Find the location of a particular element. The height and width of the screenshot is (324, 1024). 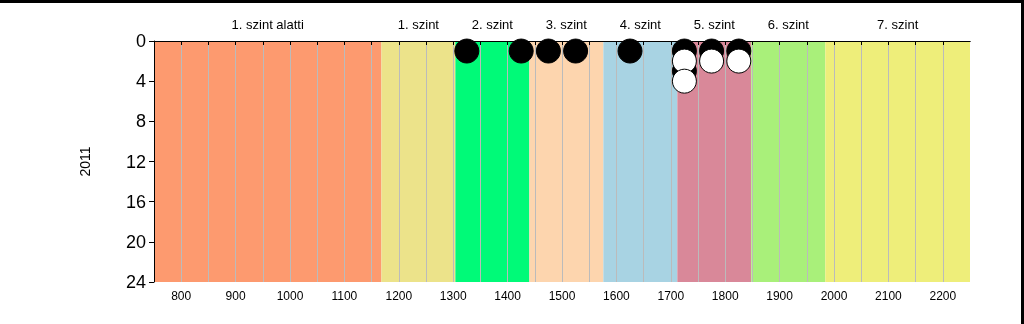

x-tick-label: 2100 is located at coordinates (889, 296).